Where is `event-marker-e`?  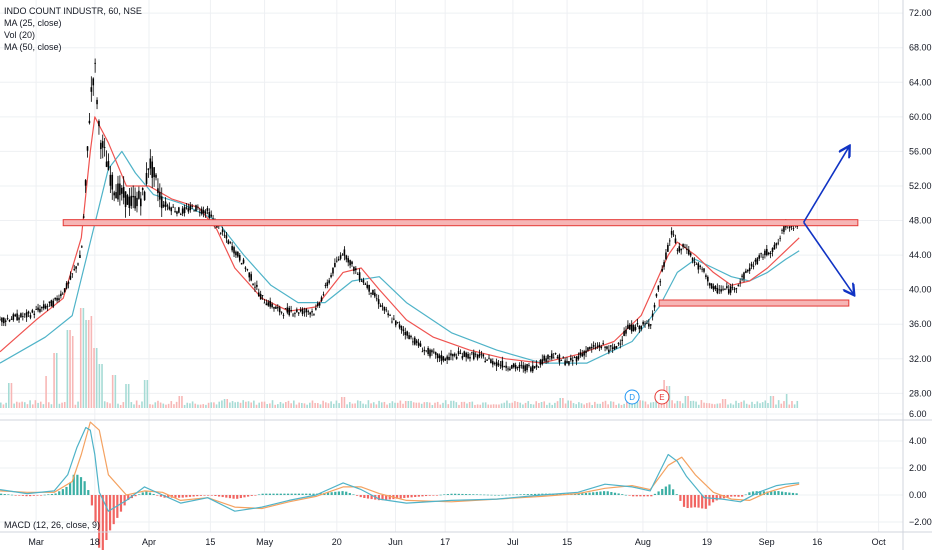
event-marker-e is located at coordinates (662, 397).